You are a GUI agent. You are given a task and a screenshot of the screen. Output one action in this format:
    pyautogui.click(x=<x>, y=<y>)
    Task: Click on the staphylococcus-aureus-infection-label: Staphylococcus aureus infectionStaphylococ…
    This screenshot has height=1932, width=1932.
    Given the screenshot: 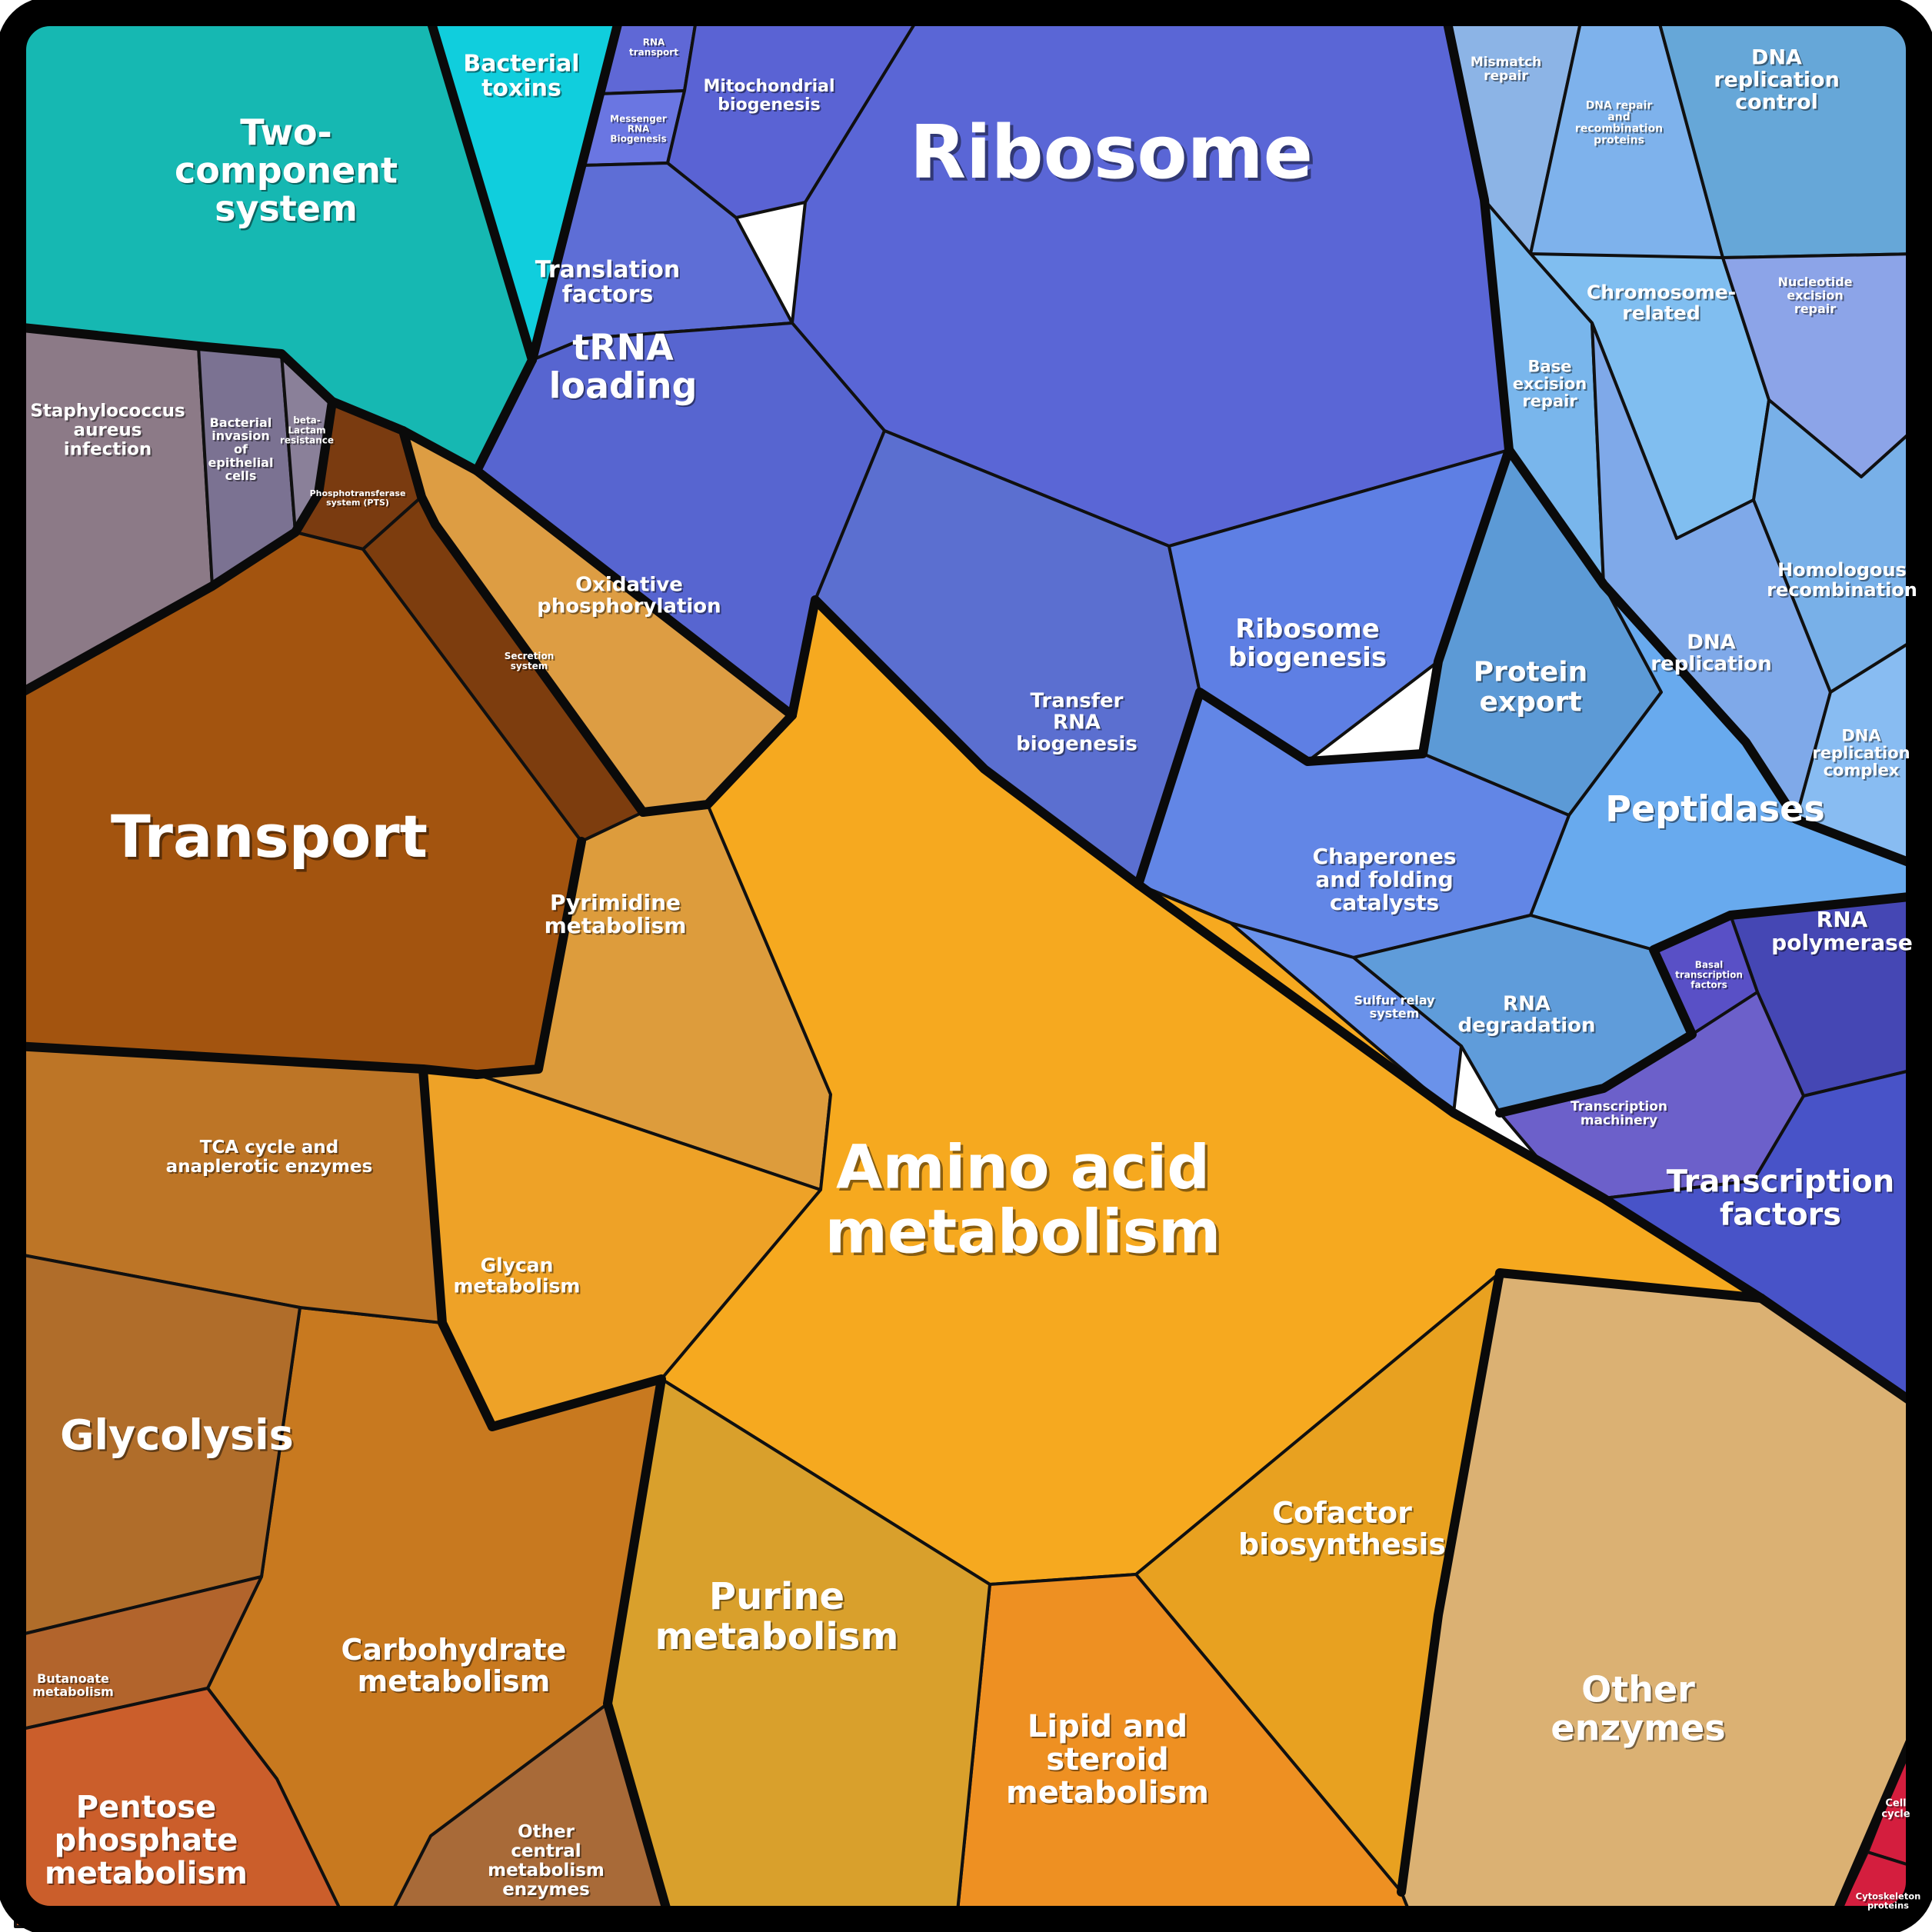 What is the action you would take?
    pyautogui.click(x=108, y=431)
    